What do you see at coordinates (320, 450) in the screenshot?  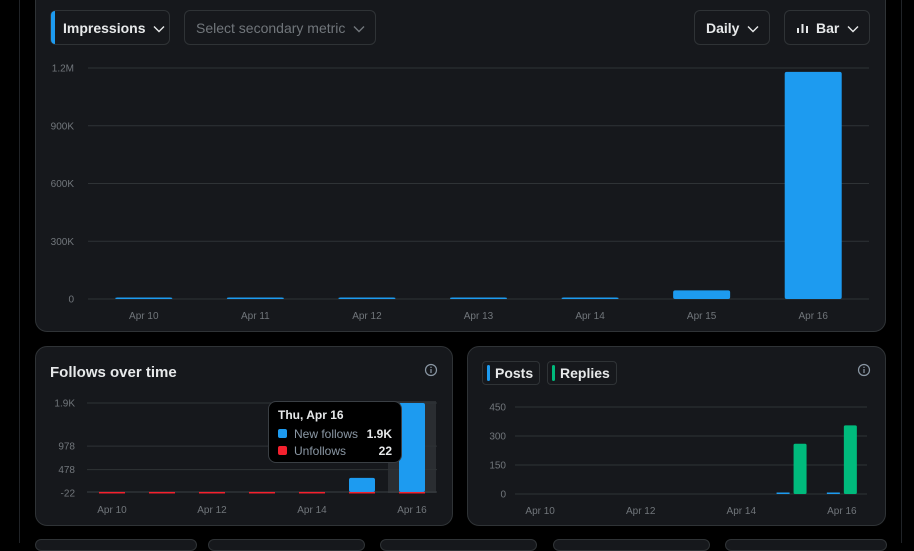 I see `tooltip-row-name: Unfollows` at bounding box center [320, 450].